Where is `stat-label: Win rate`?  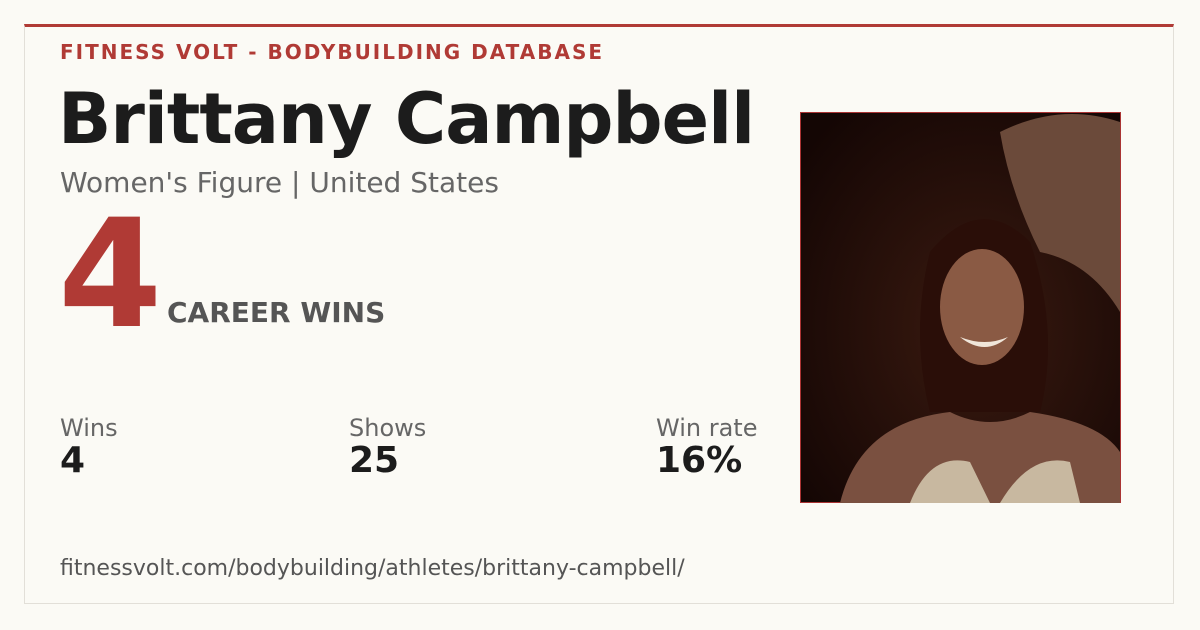 stat-label: Win rate is located at coordinates (707, 428).